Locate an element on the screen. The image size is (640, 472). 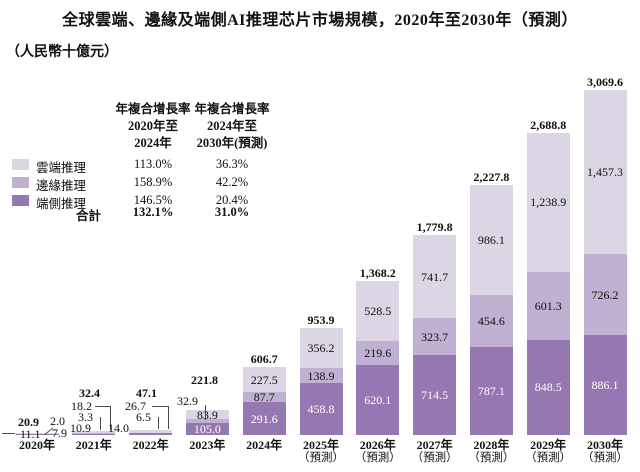
value-label-edge: 138.9 is located at coordinates (321, 375).